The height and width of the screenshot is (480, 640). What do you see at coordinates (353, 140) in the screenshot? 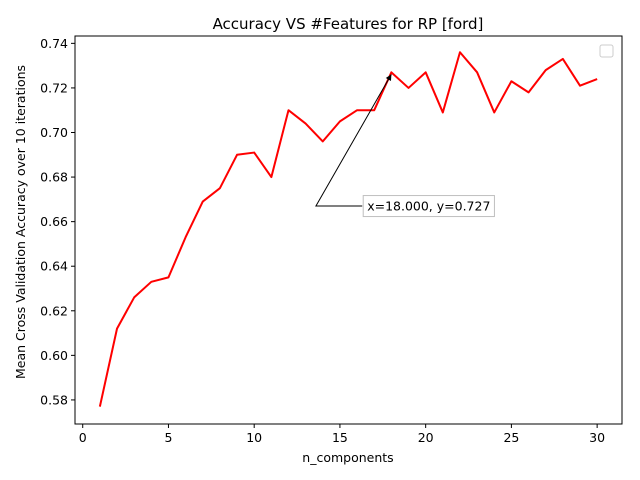
I see `annotation-arrow` at bounding box center [353, 140].